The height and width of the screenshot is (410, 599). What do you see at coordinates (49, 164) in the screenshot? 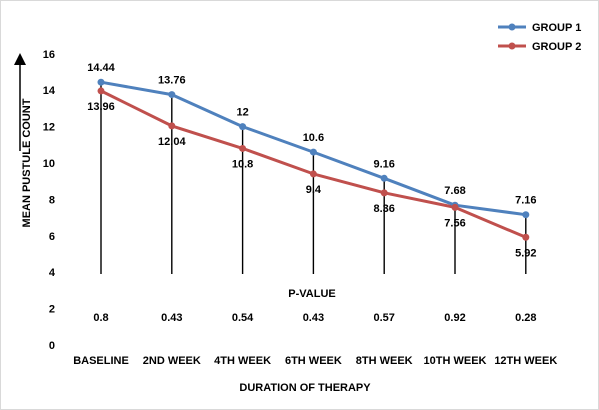
I see `y-tick-label: 10` at bounding box center [49, 164].